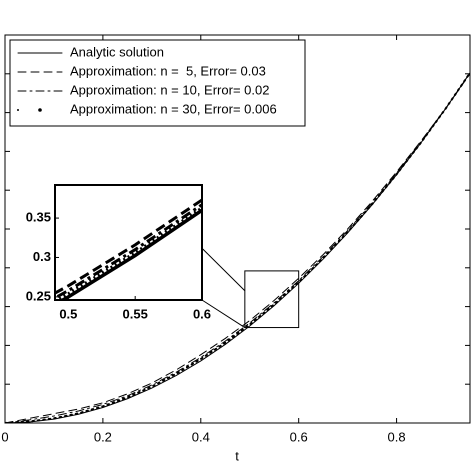 The height and width of the screenshot is (474, 474). What do you see at coordinates (397, 436) in the screenshot?
I see `x-tick-label: 0.8` at bounding box center [397, 436].